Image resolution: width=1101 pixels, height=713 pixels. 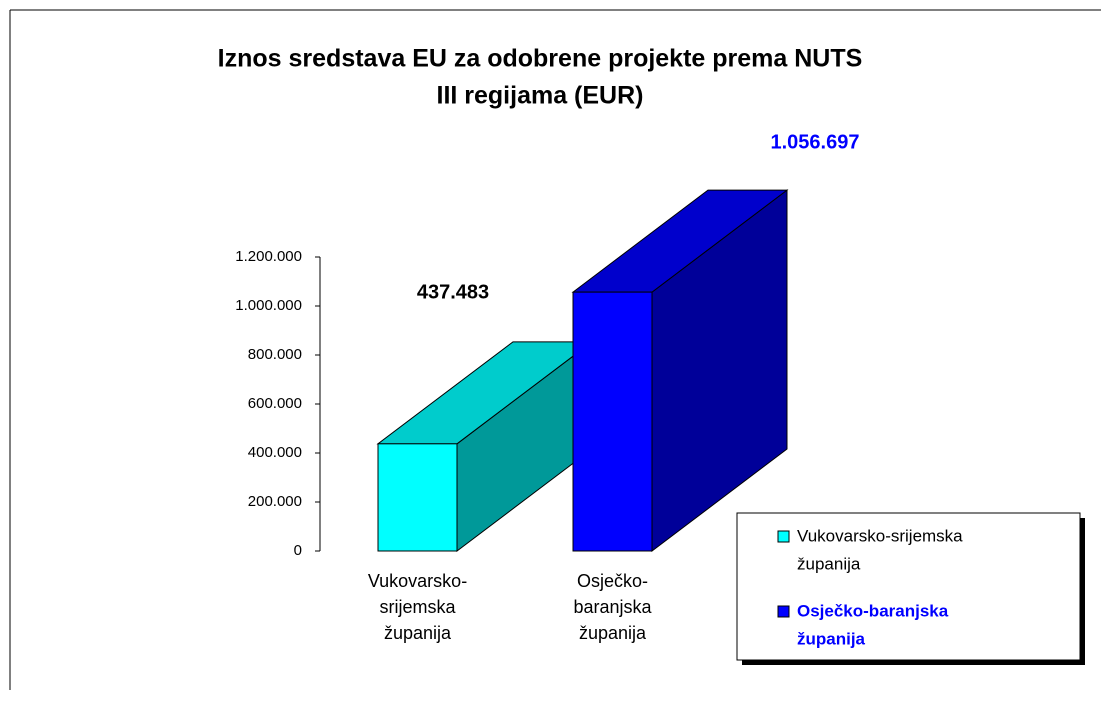 I want to click on x-tick-label: Vukovarsko-, so click(x=417, y=581).